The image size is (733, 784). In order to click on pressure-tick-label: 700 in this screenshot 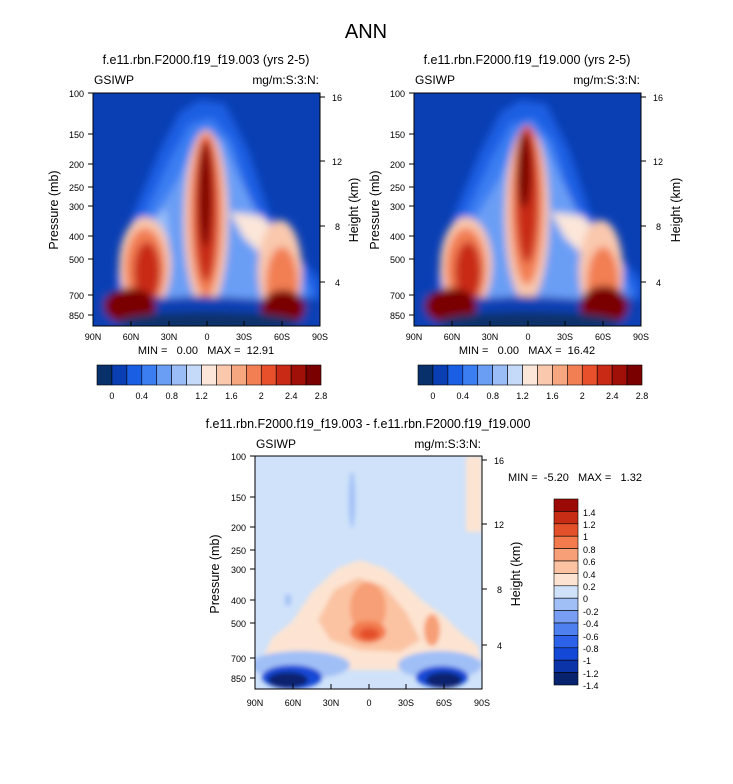, I will do `click(397, 296)`.